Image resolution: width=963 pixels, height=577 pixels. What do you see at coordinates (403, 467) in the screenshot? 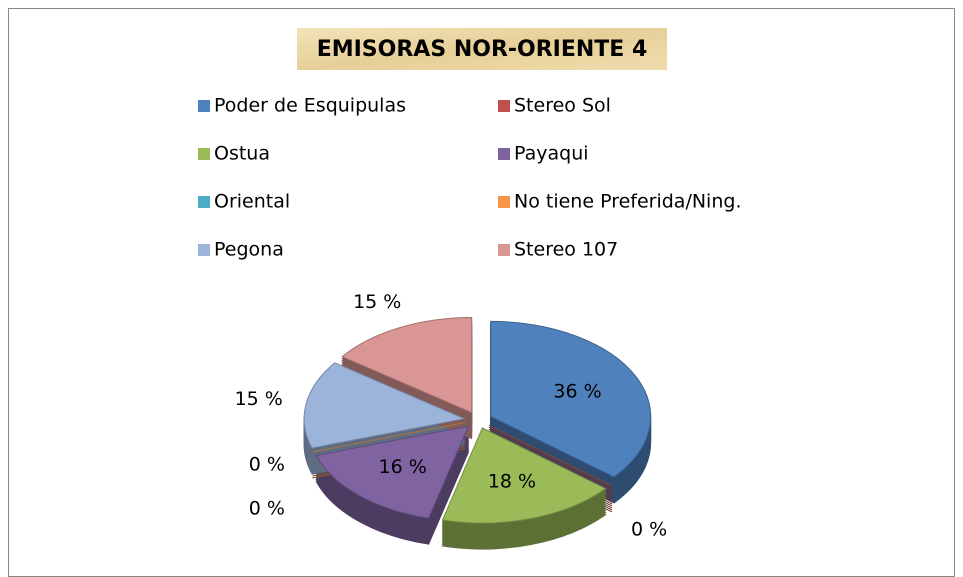
I see `data-label: 16 %` at bounding box center [403, 467].